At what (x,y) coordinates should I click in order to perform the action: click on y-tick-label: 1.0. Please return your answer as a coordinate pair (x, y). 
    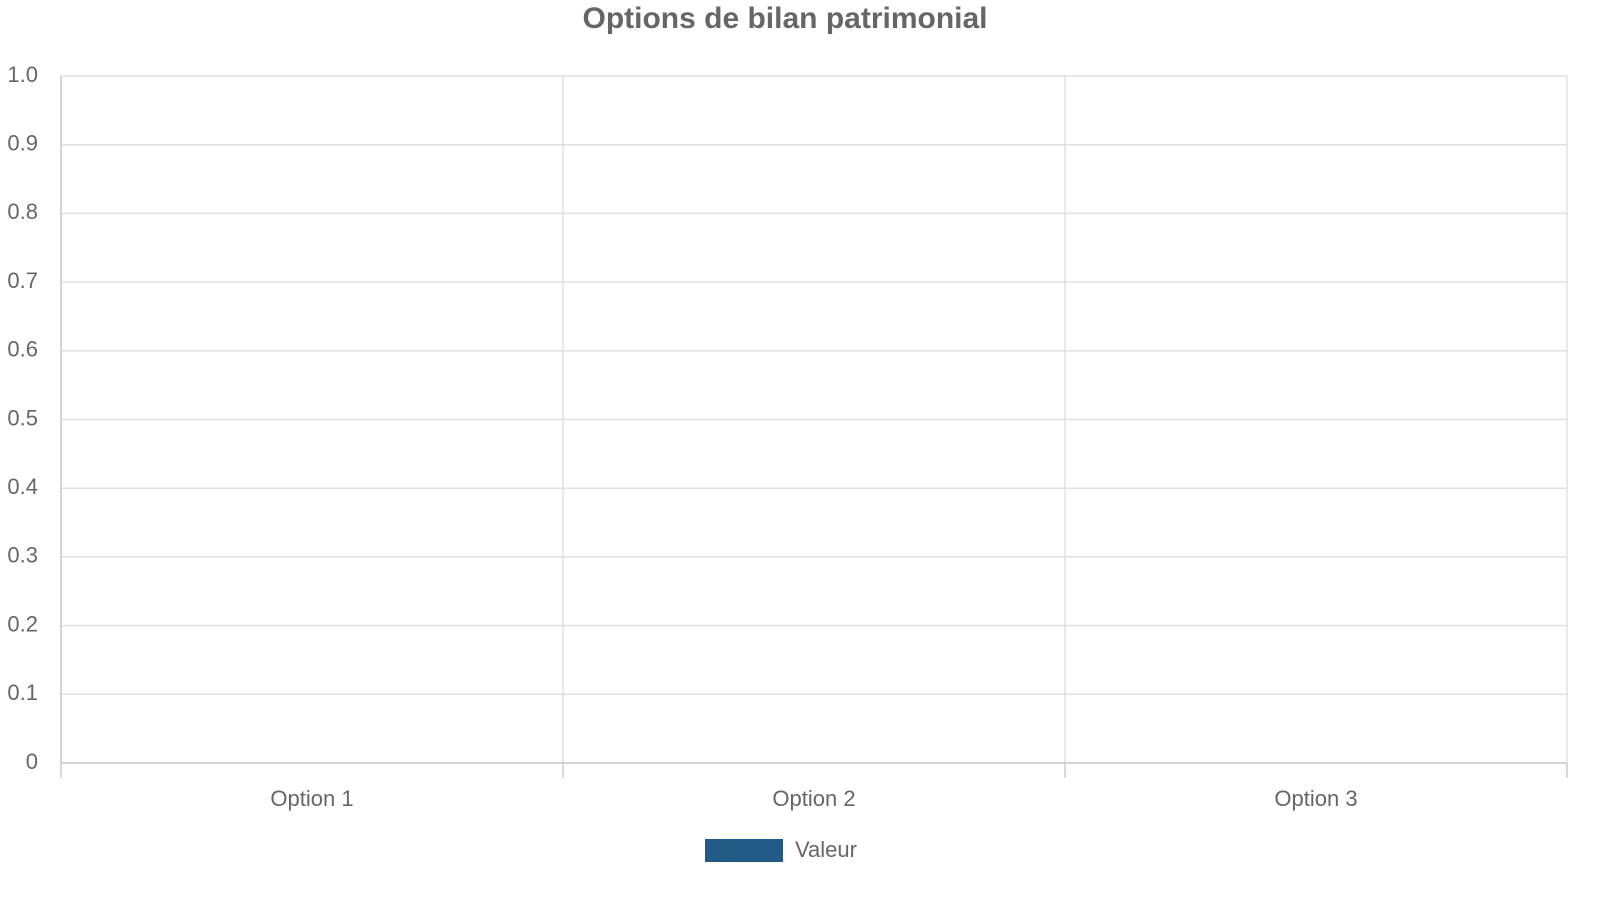
    Looking at the image, I should click on (22, 74).